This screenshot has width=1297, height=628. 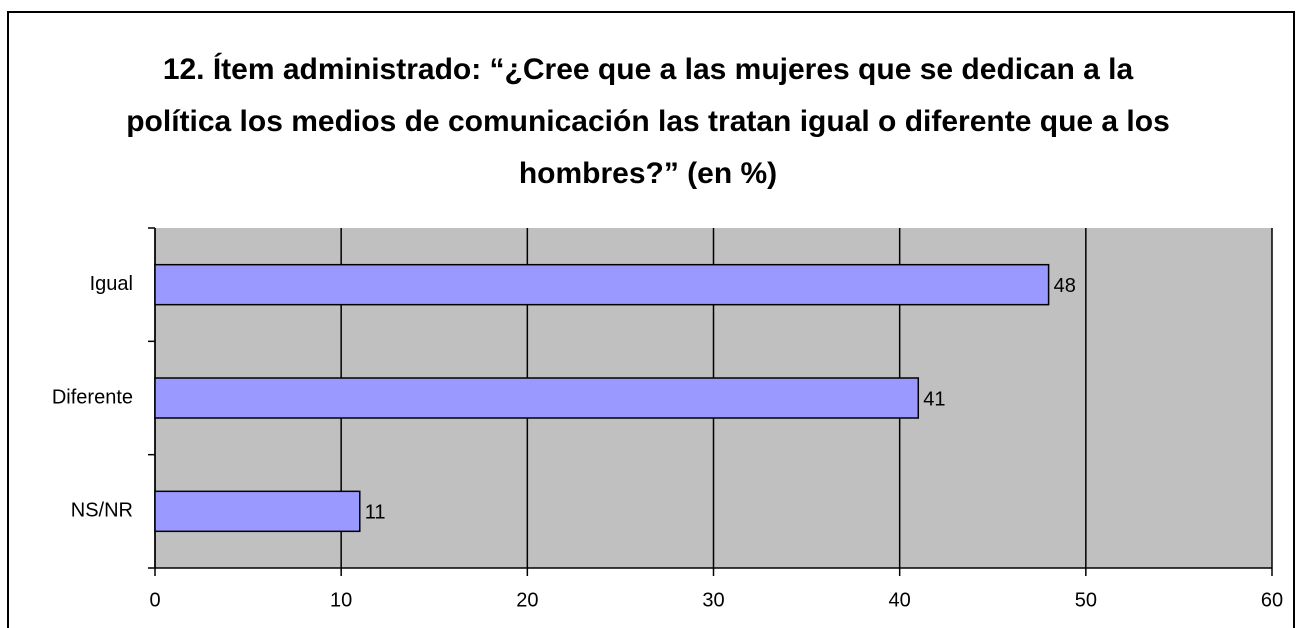 What do you see at coordinates (102, 511) in the screenshot?
I see `y-tick-label: NS/NR` at bounding box center [102, 511].